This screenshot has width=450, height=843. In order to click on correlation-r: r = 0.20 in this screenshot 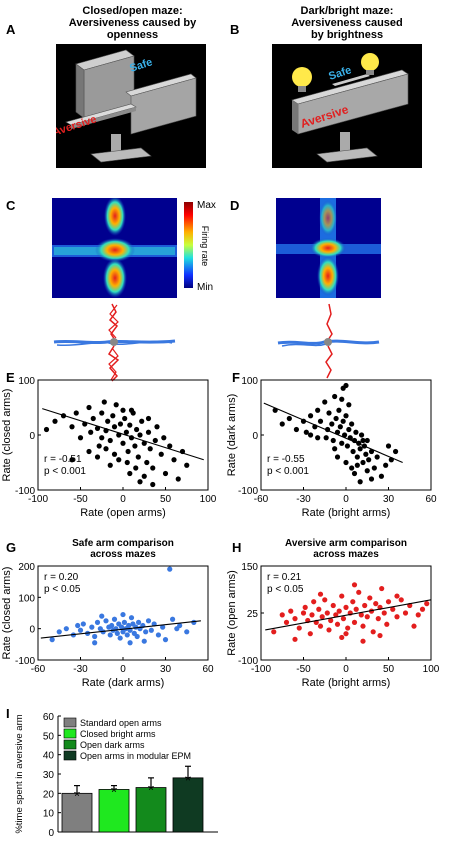, I will do `click(61, 577)`.